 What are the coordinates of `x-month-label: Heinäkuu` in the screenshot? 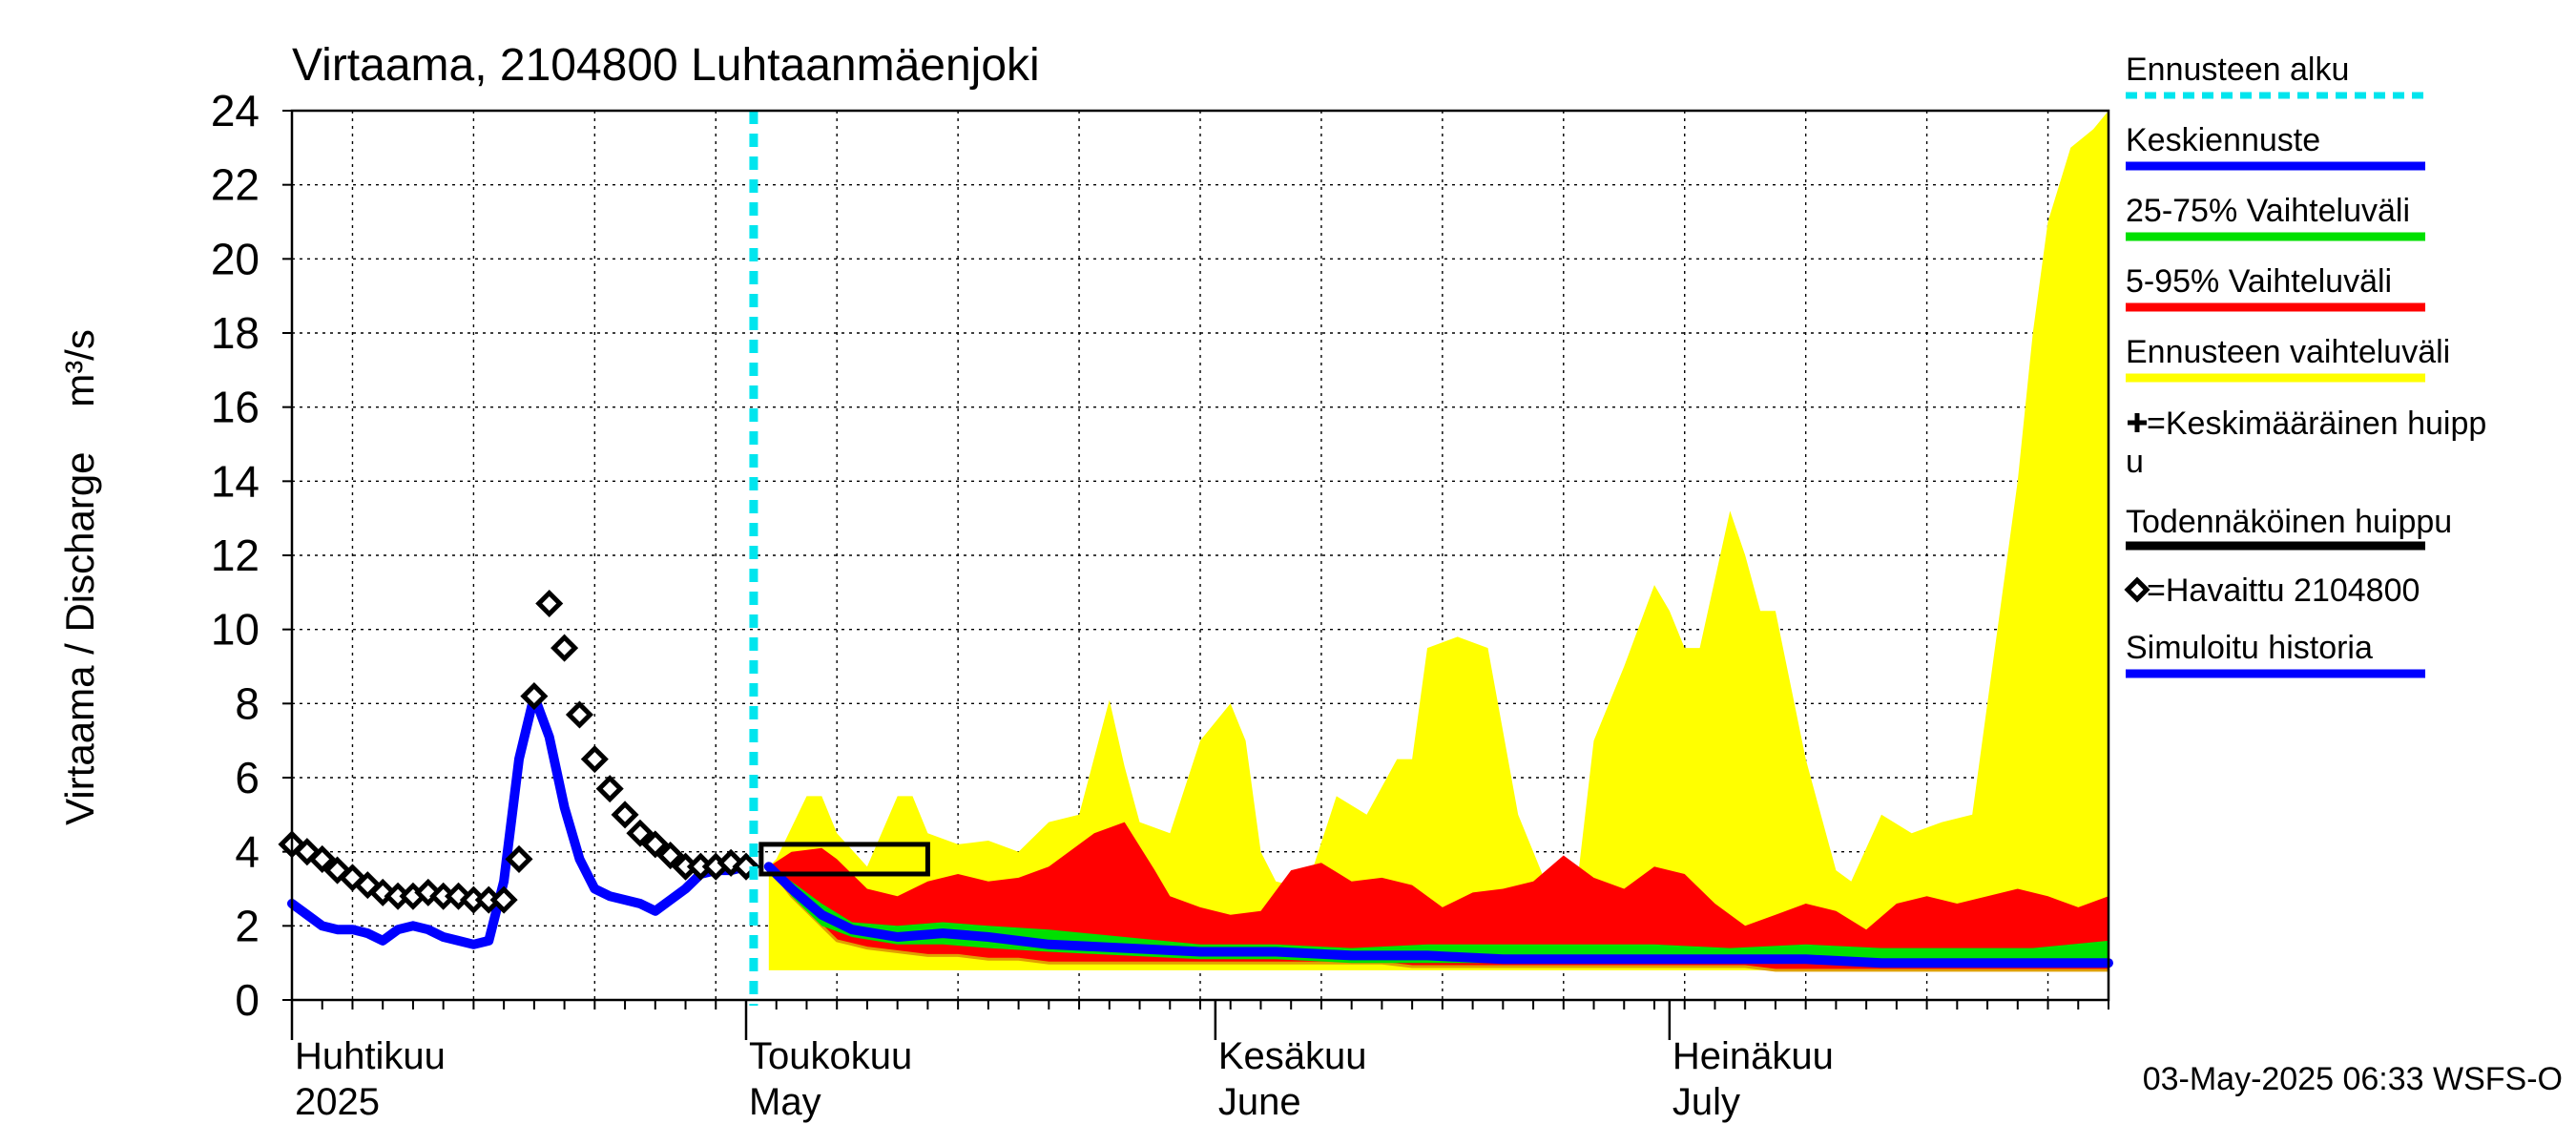 It's located at (1753, 1056).